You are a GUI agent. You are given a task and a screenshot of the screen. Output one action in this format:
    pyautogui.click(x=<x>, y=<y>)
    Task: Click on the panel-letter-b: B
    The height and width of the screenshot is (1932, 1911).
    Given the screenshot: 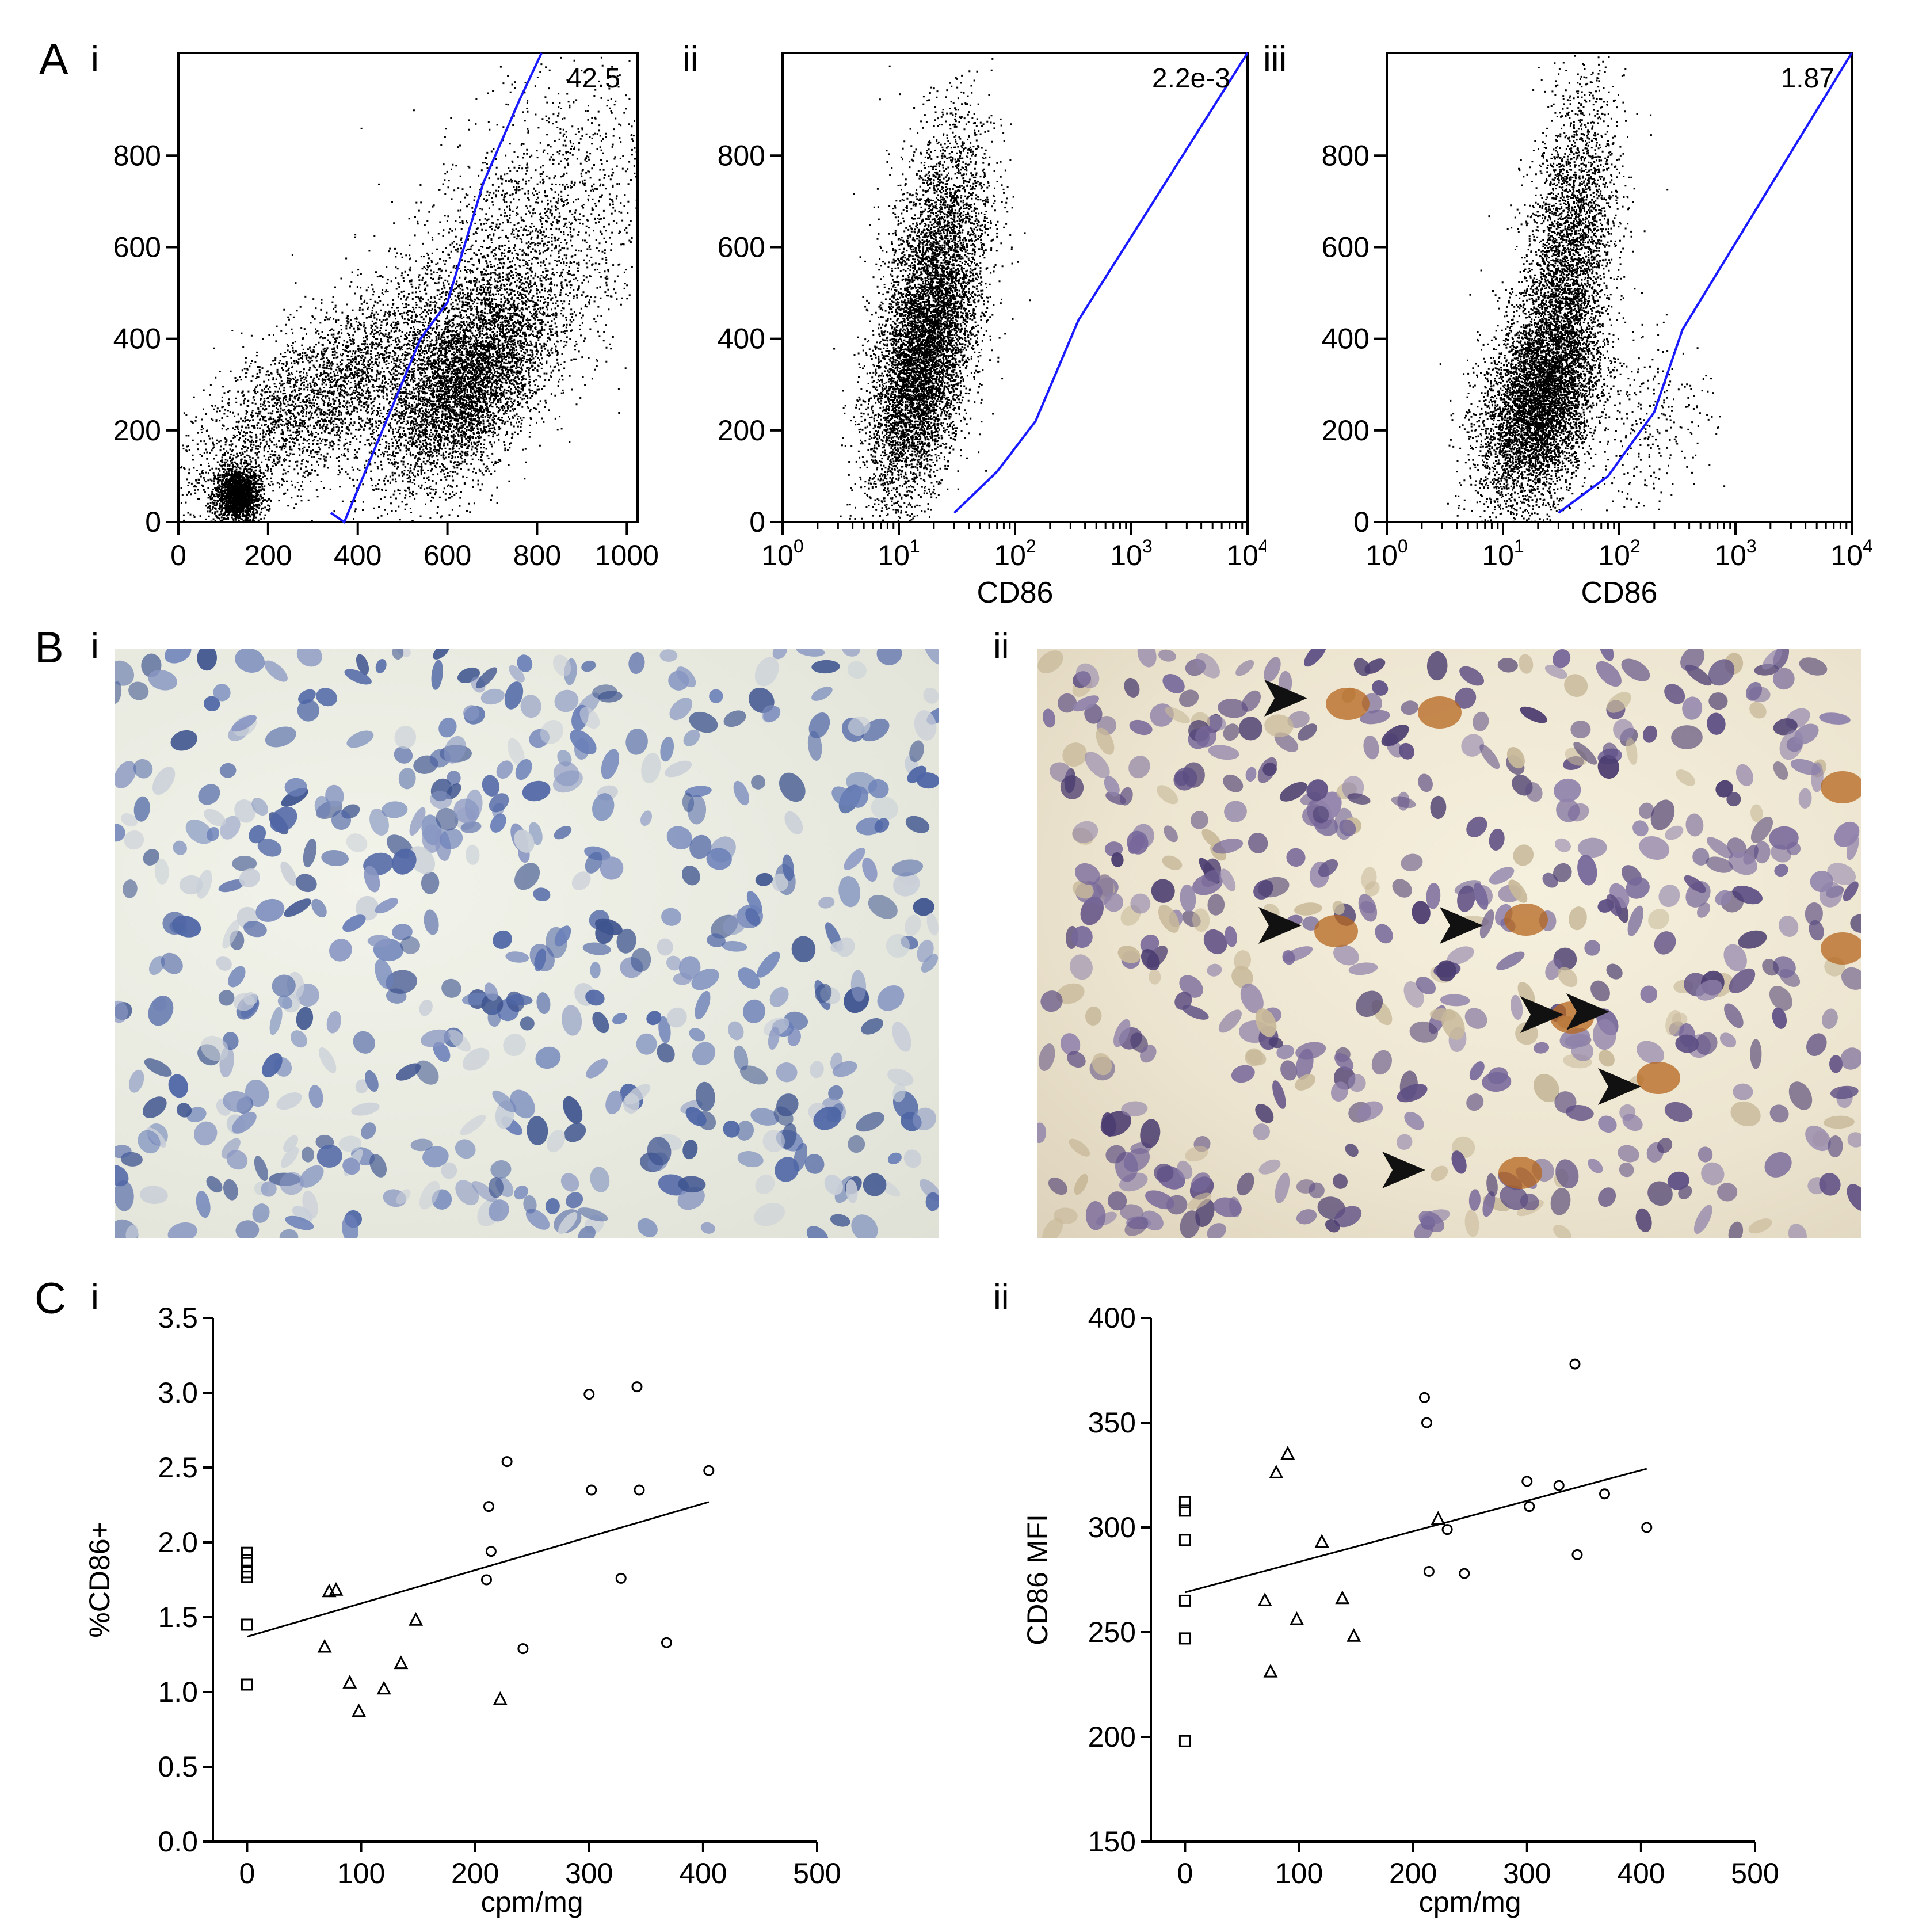 What is the action you would take?
    pyautogui.click(x=49, y=647)
    